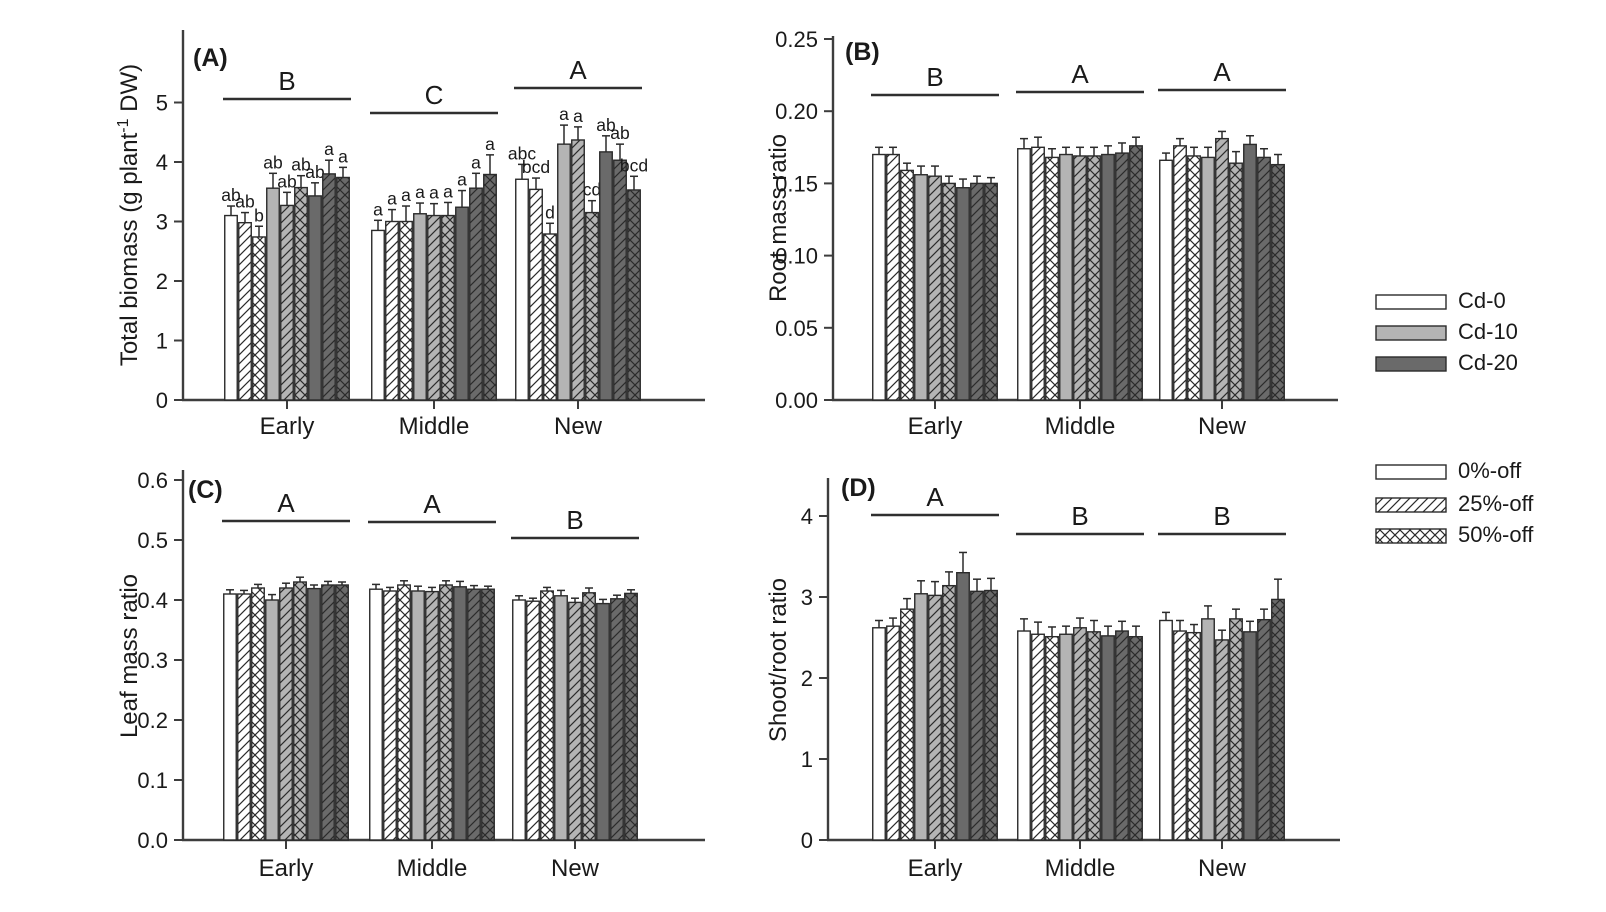 Image resolution: width=1606 pixels, height=912 pixels. Describe the element at coordinates (778, 218) in the screenshot. I see `y-axis-title-B: Root mass ratio` at that location.